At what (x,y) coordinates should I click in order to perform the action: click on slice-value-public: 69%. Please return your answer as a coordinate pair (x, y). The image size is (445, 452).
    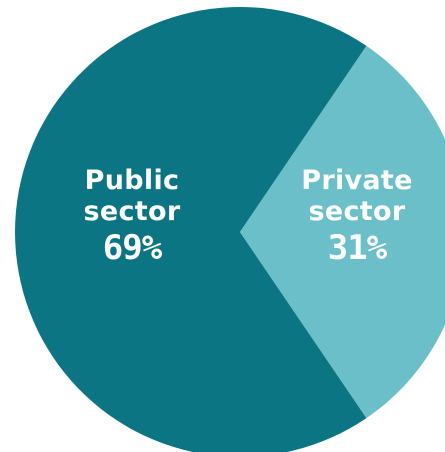
    Looking at the image, I should click on (132, 248).